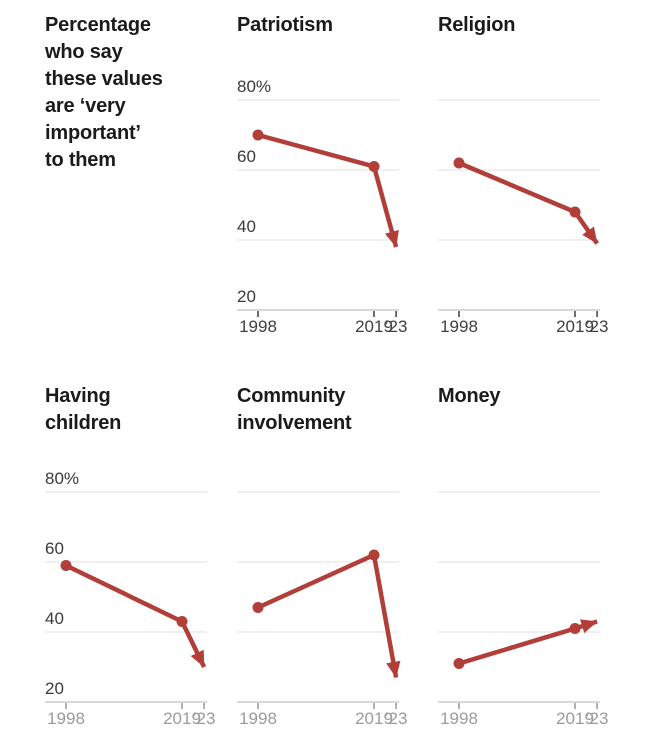  I want to click on chart-patriotism: Patriotism 80% 60 40 20 1998 2019’23, so click(328, 174).